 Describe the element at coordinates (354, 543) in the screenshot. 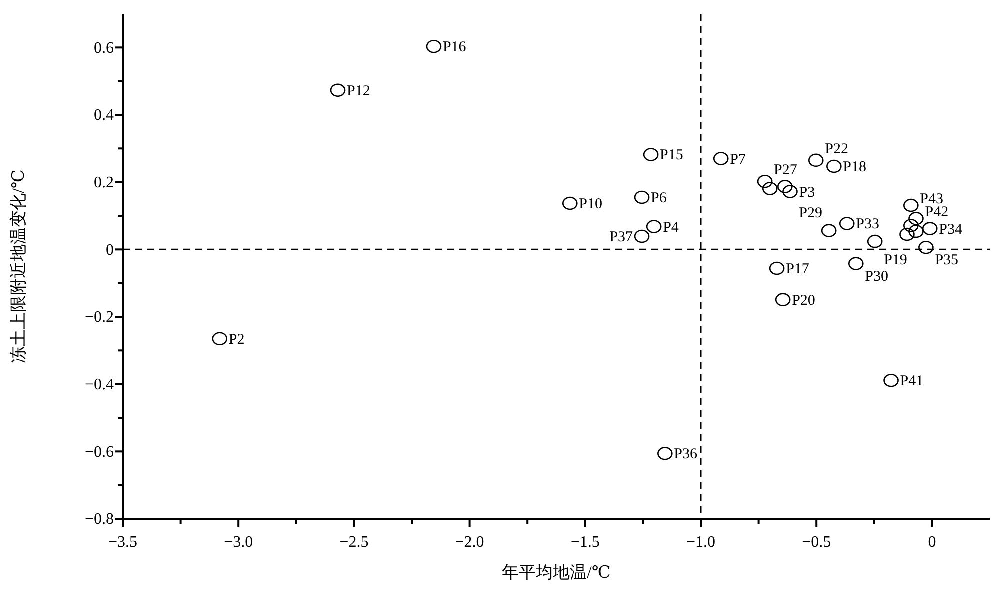

I see `x-tick-label: −2.5` at that location.